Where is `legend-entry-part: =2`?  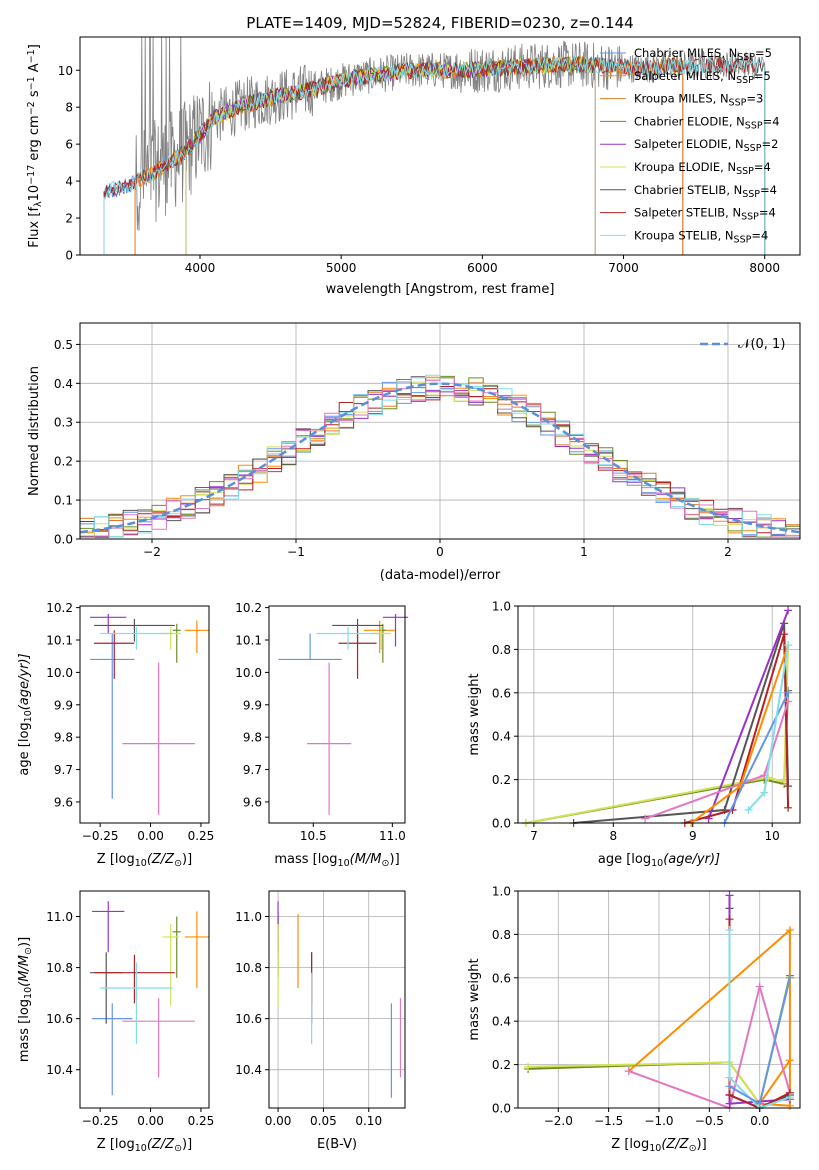 legend-entry-part: =2 is located at coordinates (769, 144).